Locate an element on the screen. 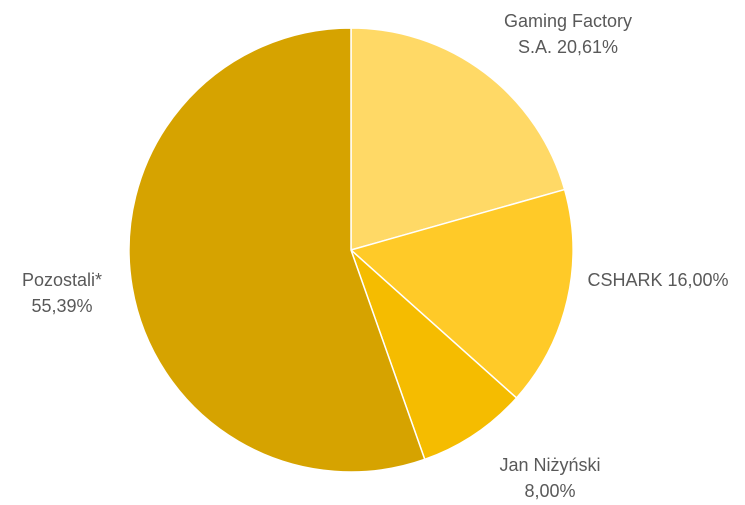  slice-label-line2: 8,00% is located at coordinates (549, 491).